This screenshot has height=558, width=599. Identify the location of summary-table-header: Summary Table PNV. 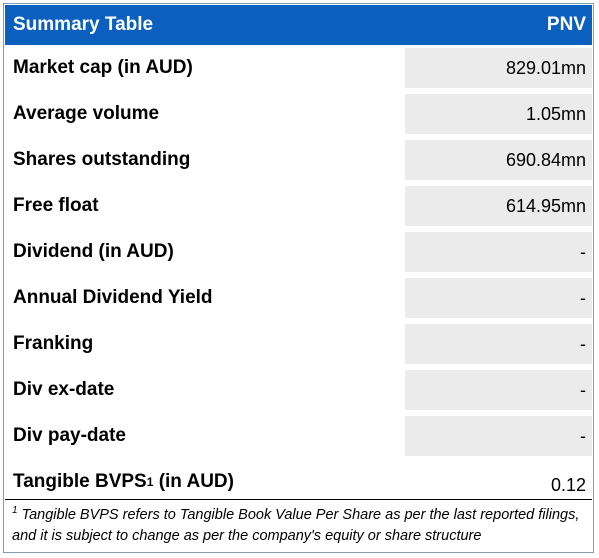
(298, 25).